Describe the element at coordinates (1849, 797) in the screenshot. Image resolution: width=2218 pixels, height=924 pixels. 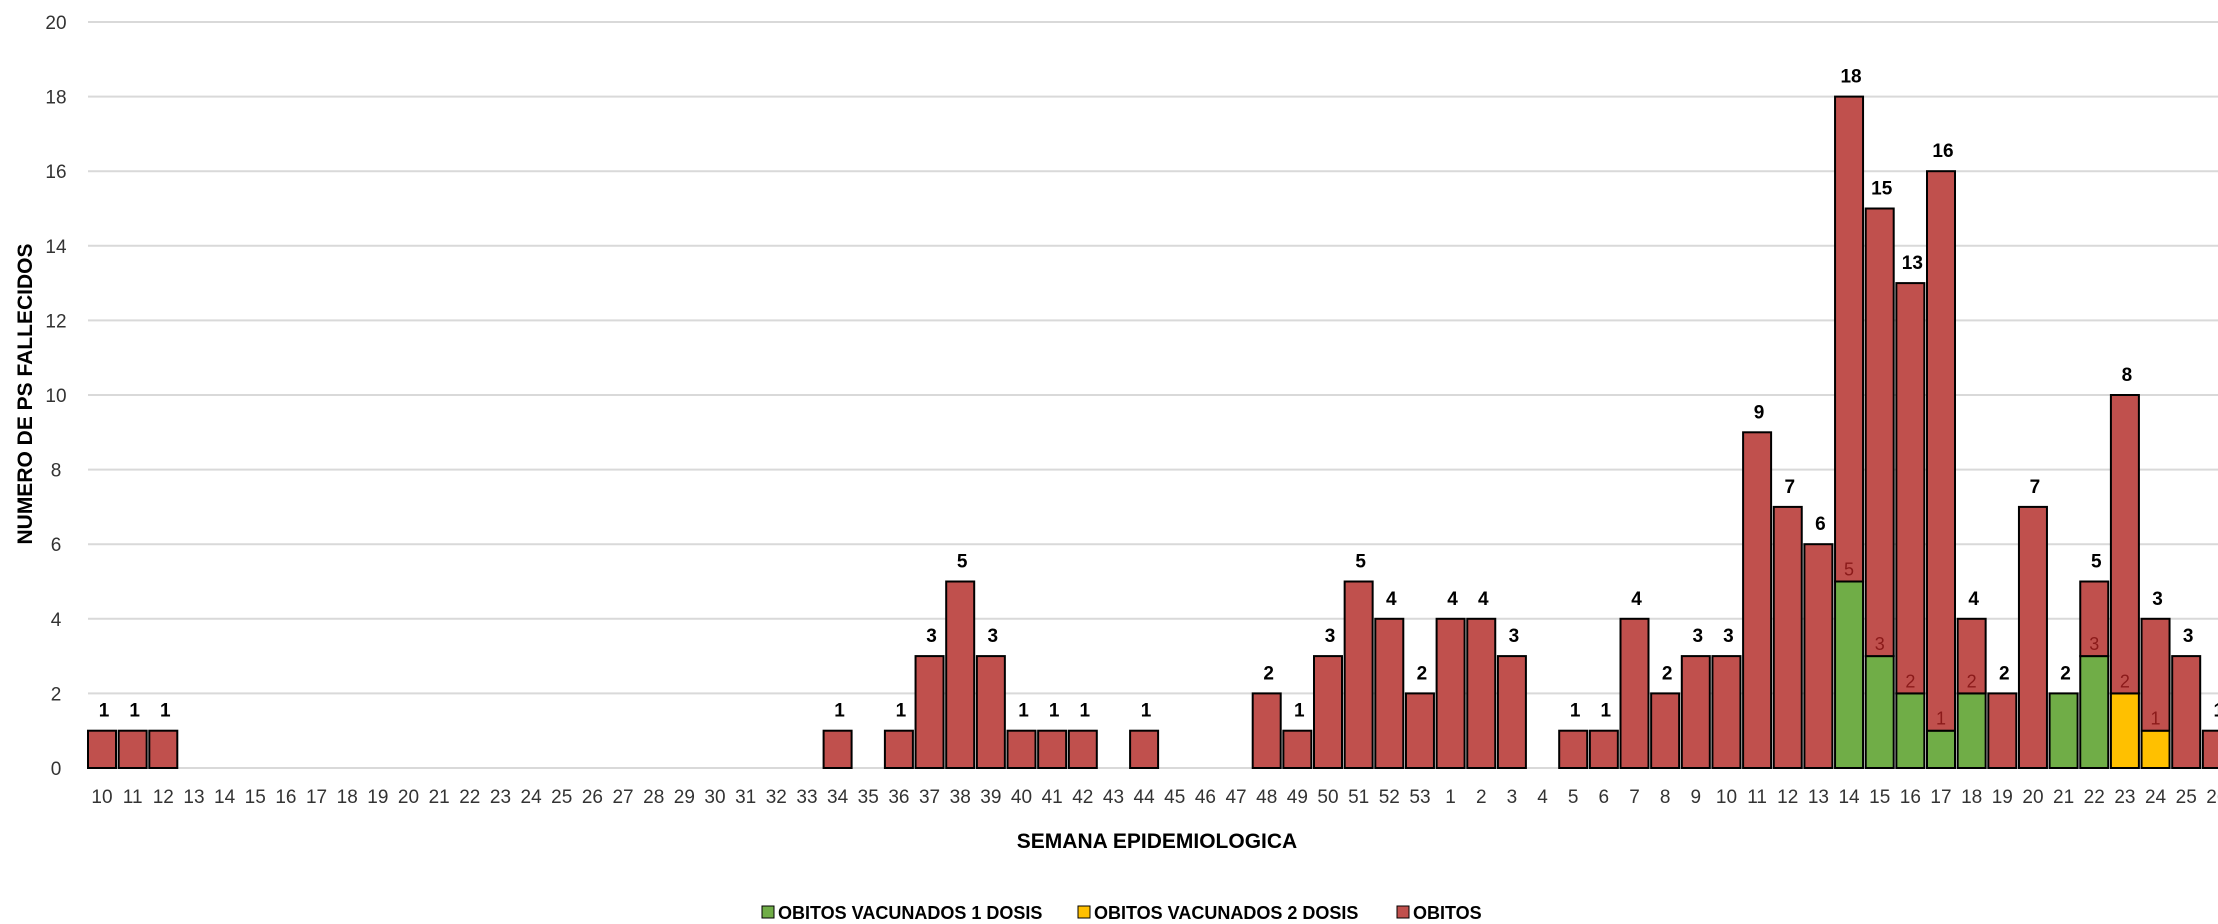
I see `x-tick-label: 14` at that location.